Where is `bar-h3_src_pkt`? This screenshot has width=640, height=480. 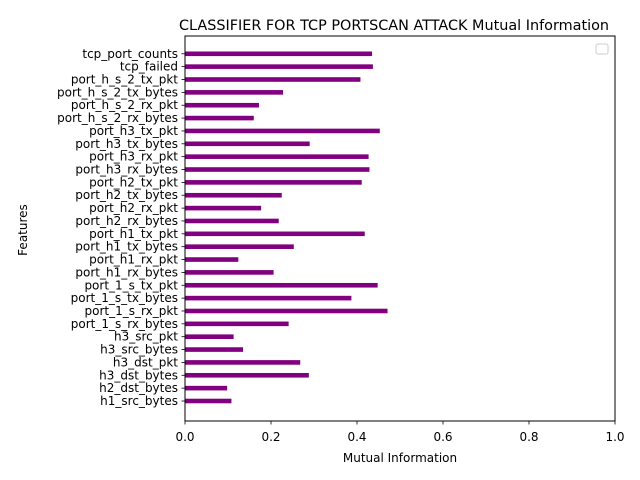 bar-h3_src_pkt is located at coordinates (209, 336).